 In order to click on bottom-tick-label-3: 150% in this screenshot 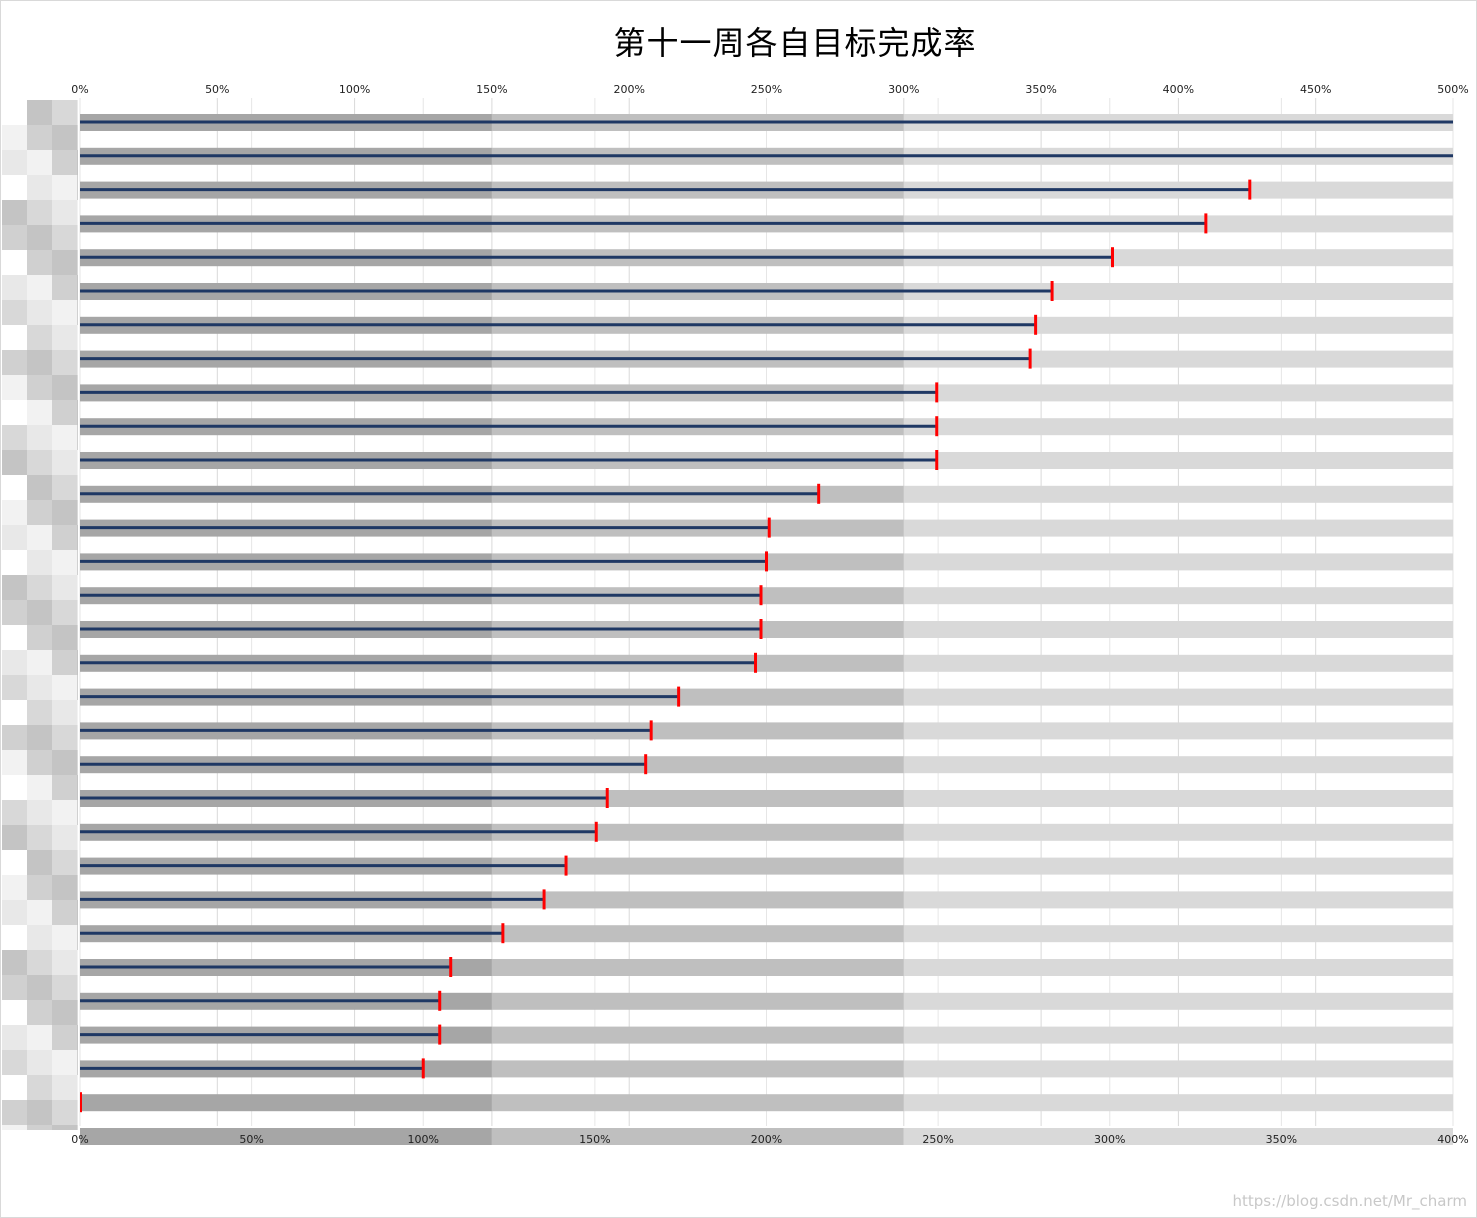, I will do `click(594, 1139)`.